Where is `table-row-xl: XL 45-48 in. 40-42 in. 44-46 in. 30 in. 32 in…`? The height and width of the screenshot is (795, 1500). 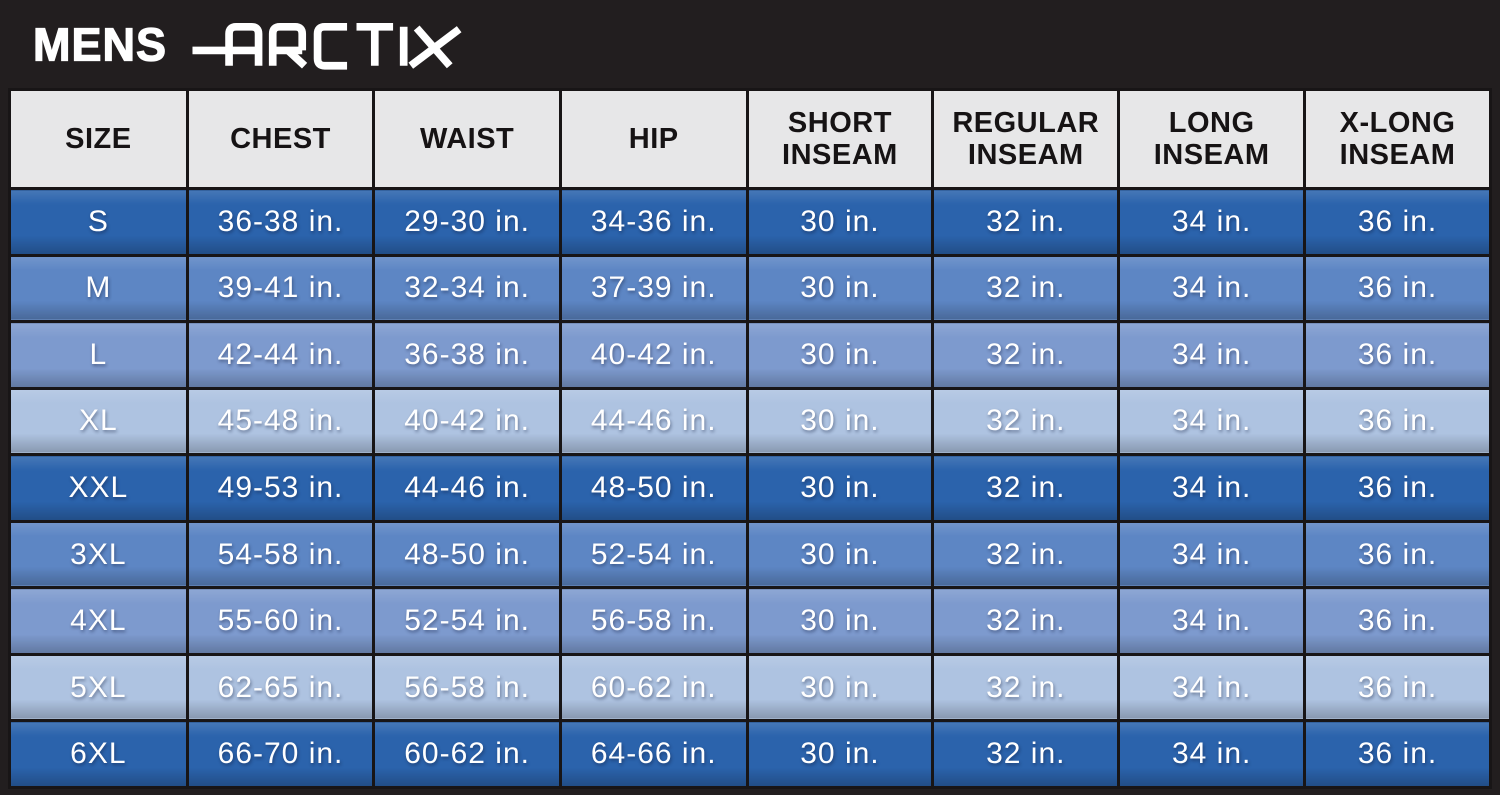
table-row-xl: XL 45-48 in. 40-42 in. 44-46 in. 30 in. 32 in… is located at coordinates (750, 421).